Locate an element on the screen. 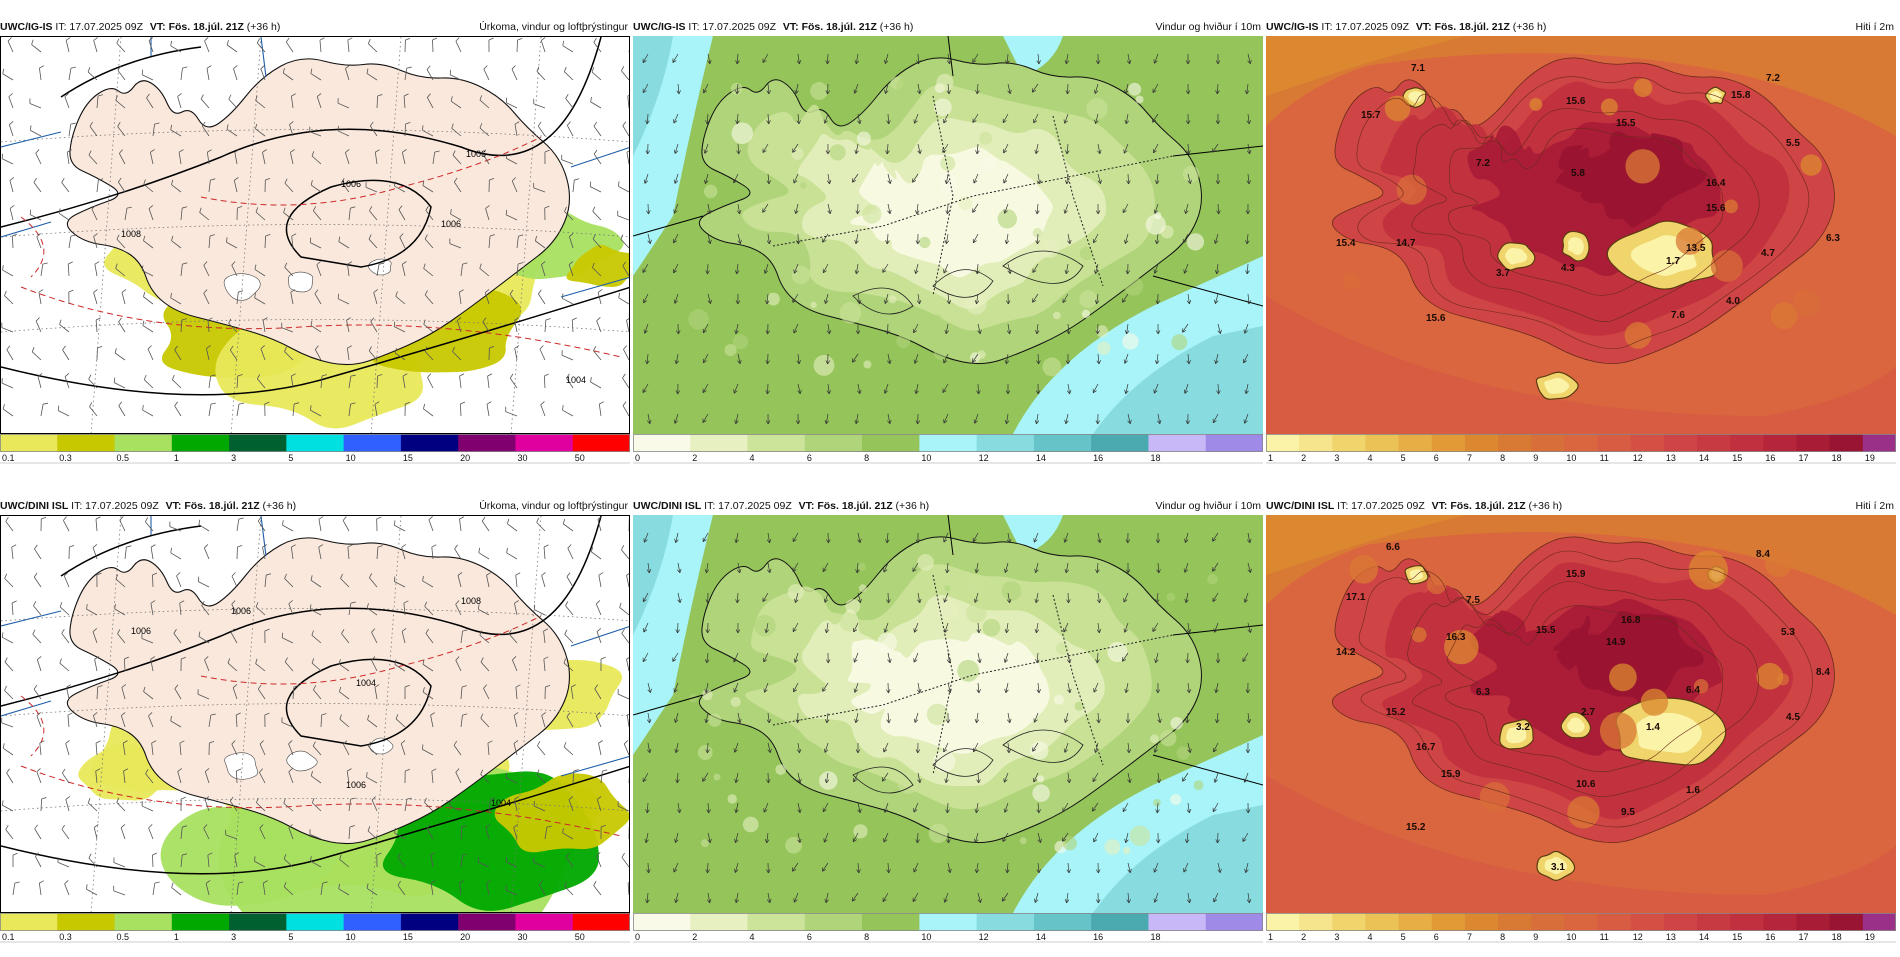 The width and height of the screenshot is (1900, 957). colorbar-label: 3 is located at coordinates (1336, 458).